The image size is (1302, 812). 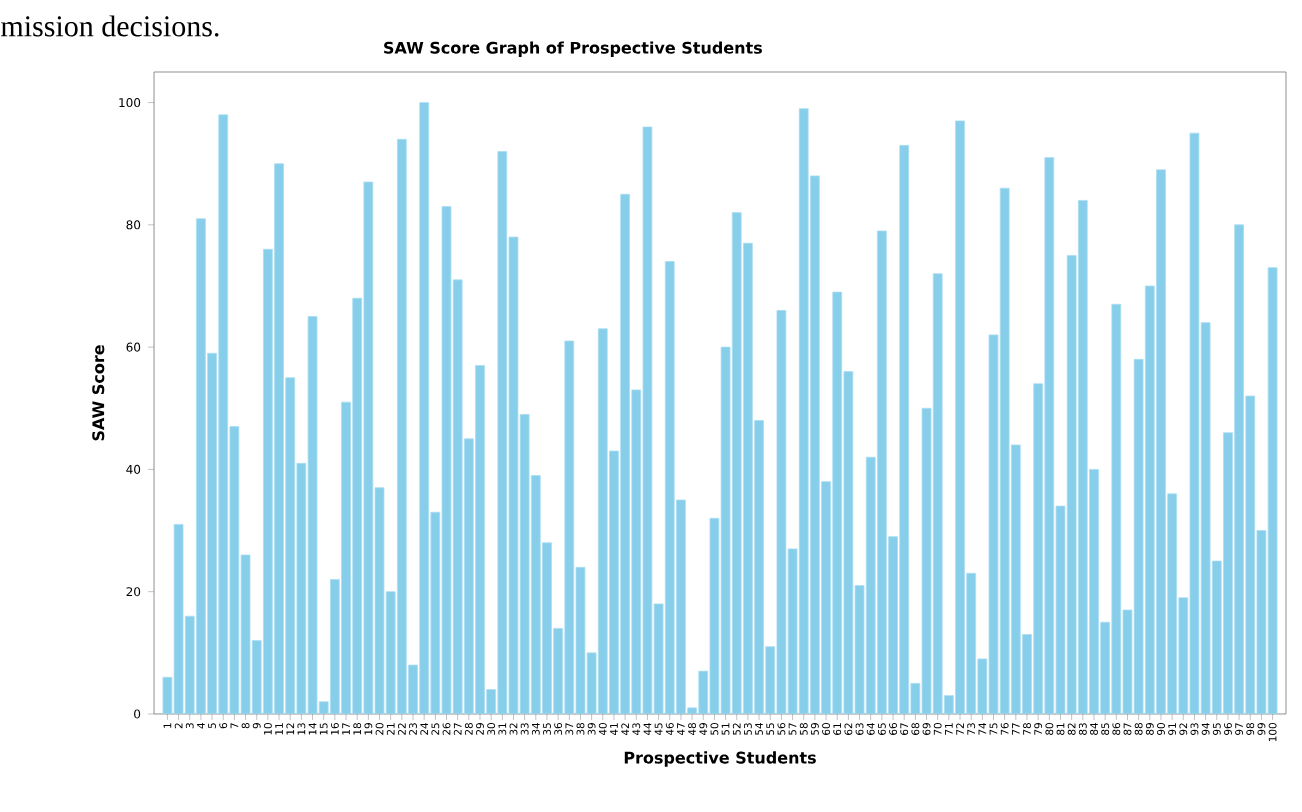 I want to click on x-axis-title: Prospective Students, so click(x=720, y=759).